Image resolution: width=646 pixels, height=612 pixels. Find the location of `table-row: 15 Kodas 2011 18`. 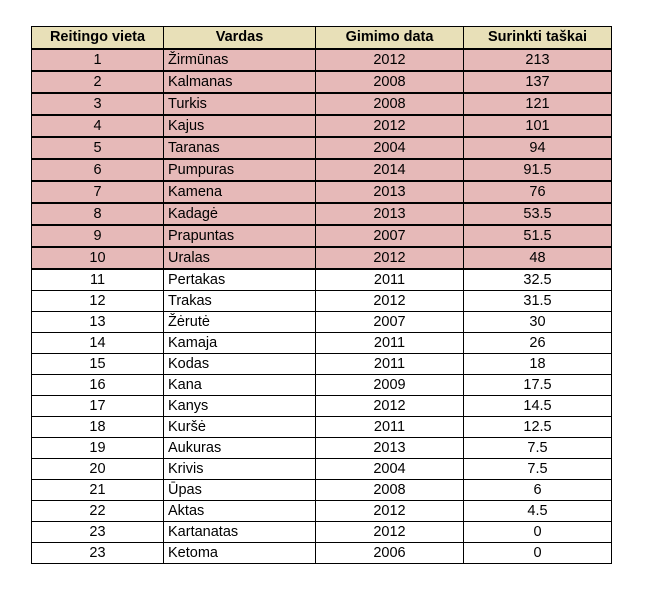

table-row: 15 Kodas 2011 18 is located at coordinates (321, 363).